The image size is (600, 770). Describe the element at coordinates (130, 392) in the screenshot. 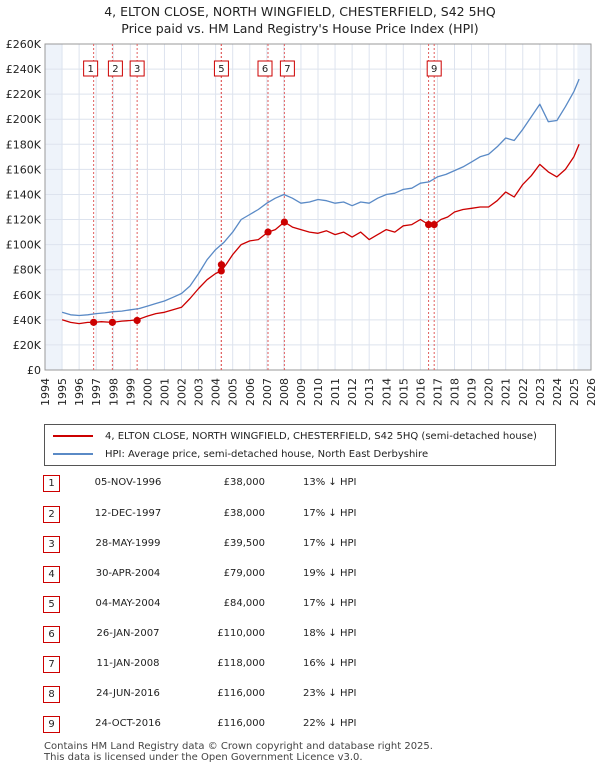

I see `x-tick-label: 1999` at that location.